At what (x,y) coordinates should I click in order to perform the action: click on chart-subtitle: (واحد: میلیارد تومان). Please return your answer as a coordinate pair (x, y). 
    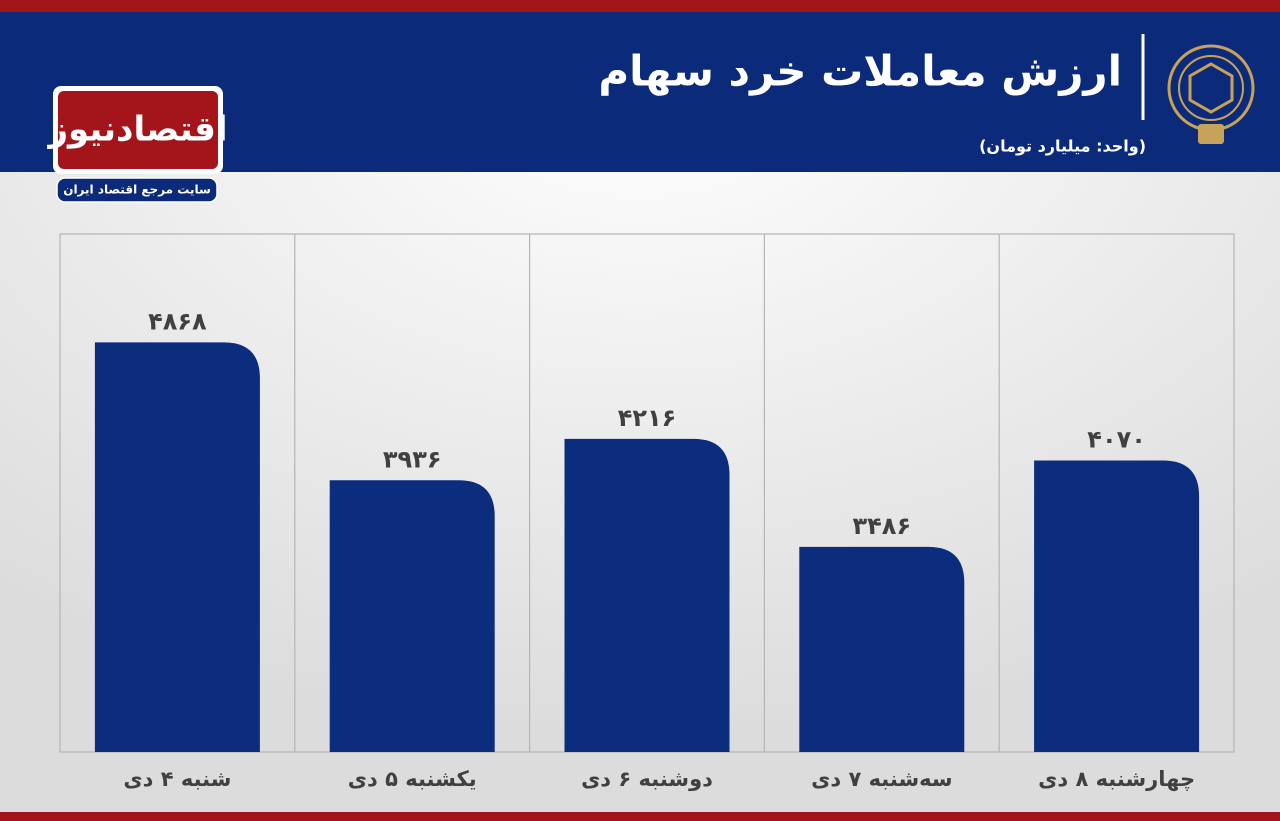
    Looking at the image, I should click on (1062, 146).